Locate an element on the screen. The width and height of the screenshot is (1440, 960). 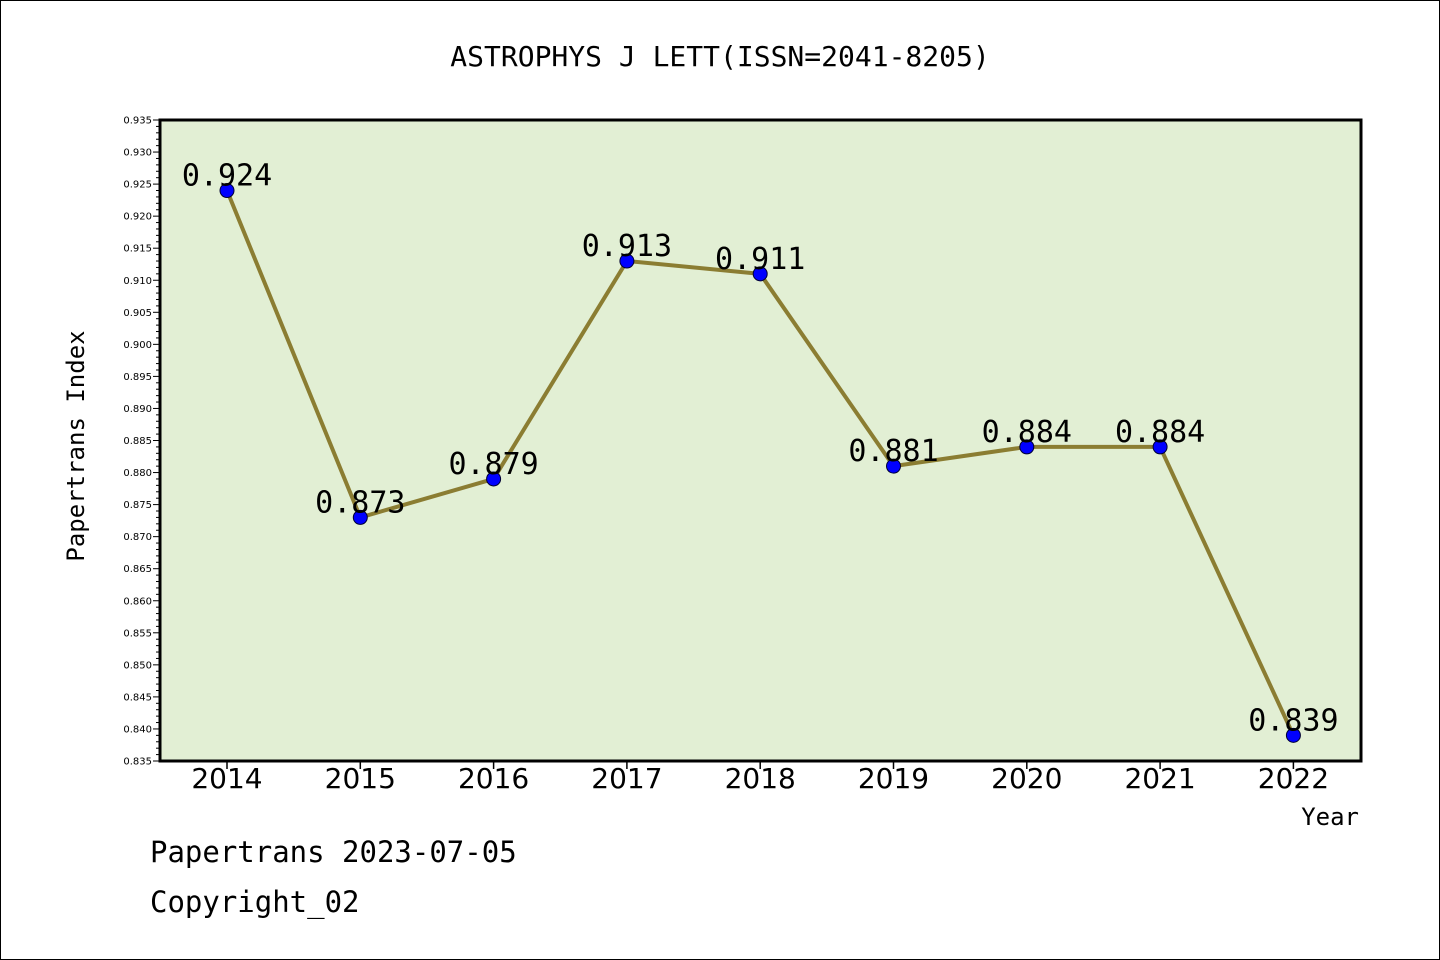
y-tick-label: 0.910 is located at coordinates (137, 281).